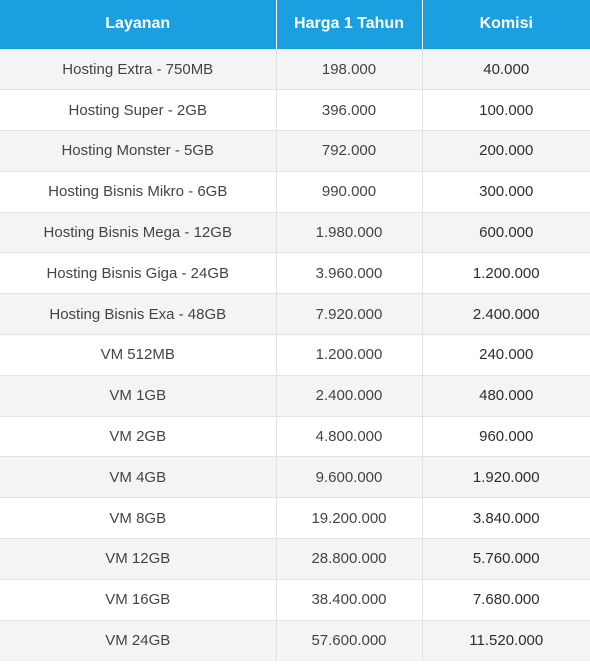 The image size is (590, 666). I want to click on header-layanan: Layanan, so click(138, 24).